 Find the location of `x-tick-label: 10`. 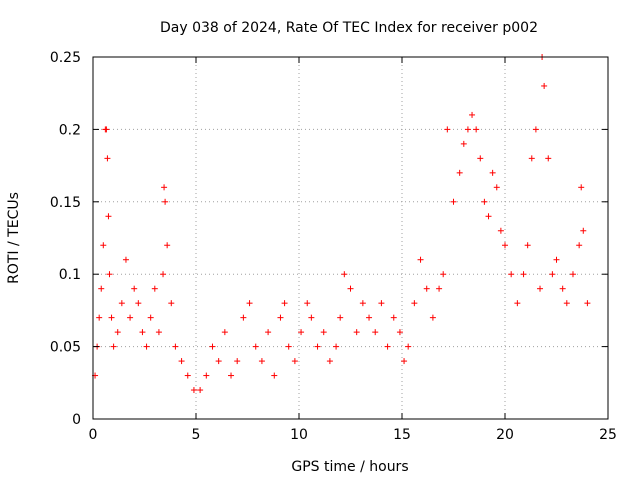

x-tick-label: 10 is located at coordinates (299, 435).